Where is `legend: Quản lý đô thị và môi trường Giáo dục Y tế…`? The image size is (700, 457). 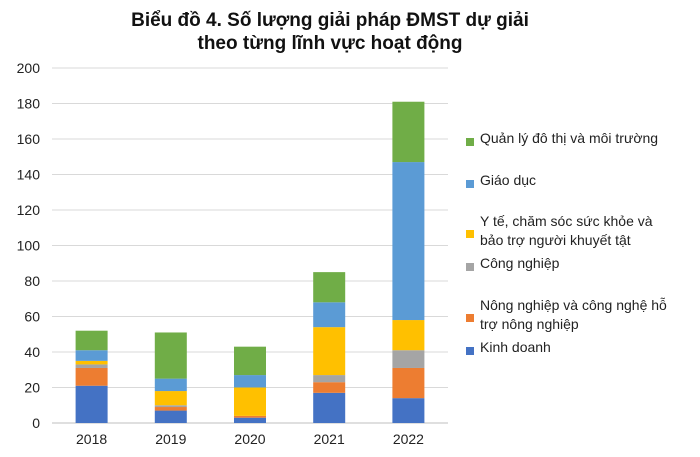 legend: Quản lý đô thị và môi trường Giáo dục Y tế… is located at coordinates (566, 242).